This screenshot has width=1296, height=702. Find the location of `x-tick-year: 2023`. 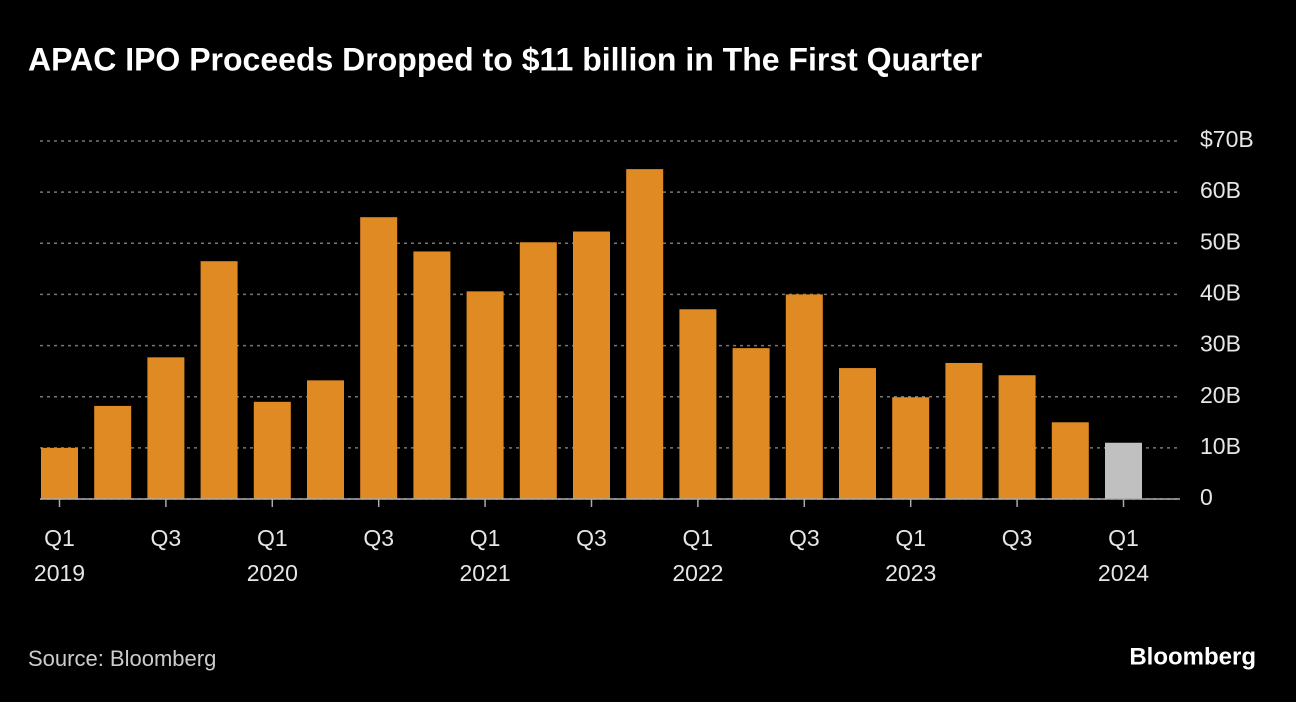

x-tick-year: 2023 is located at coordinates (910, 573).